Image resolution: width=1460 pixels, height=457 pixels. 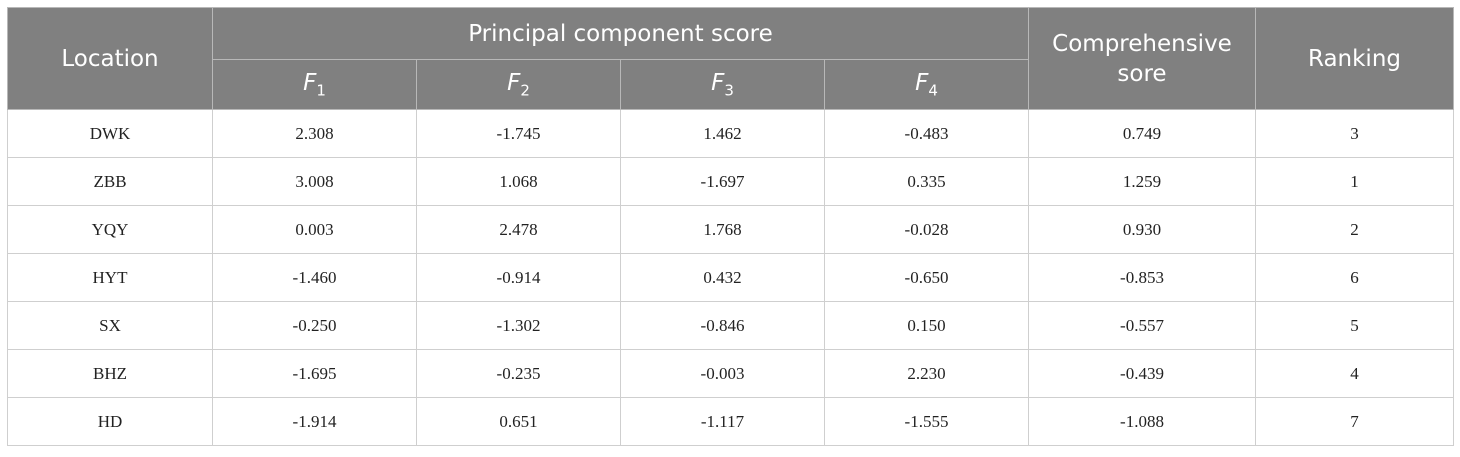 What do you see at coordinates (722, 373) in the screenshot?
I see `table-cell: -0.003` at bounding box center [722, 373].